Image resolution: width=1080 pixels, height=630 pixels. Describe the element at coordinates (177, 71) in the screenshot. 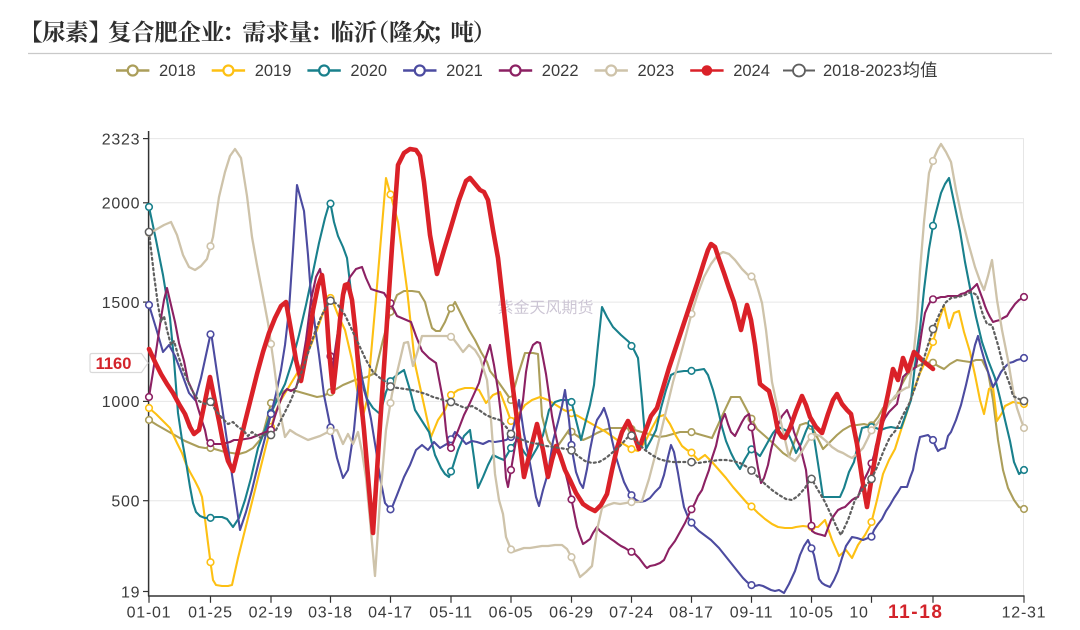

I see `svg-text: 2018` at that location.